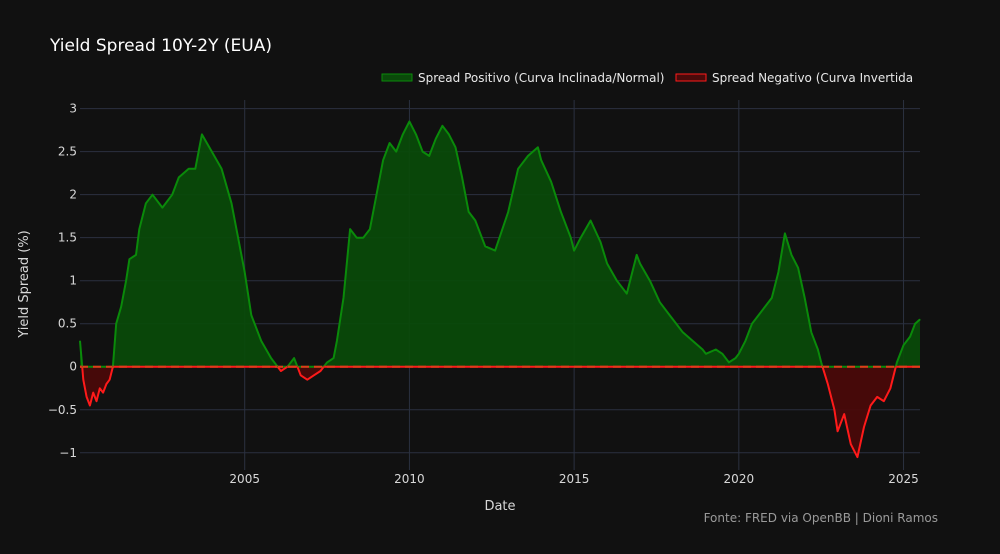 This screenshot has width=1000, height=554. Describe the element at coordinates (244, 479) in the screenshot. I see `x-tick-label-0: 2005` at that location.